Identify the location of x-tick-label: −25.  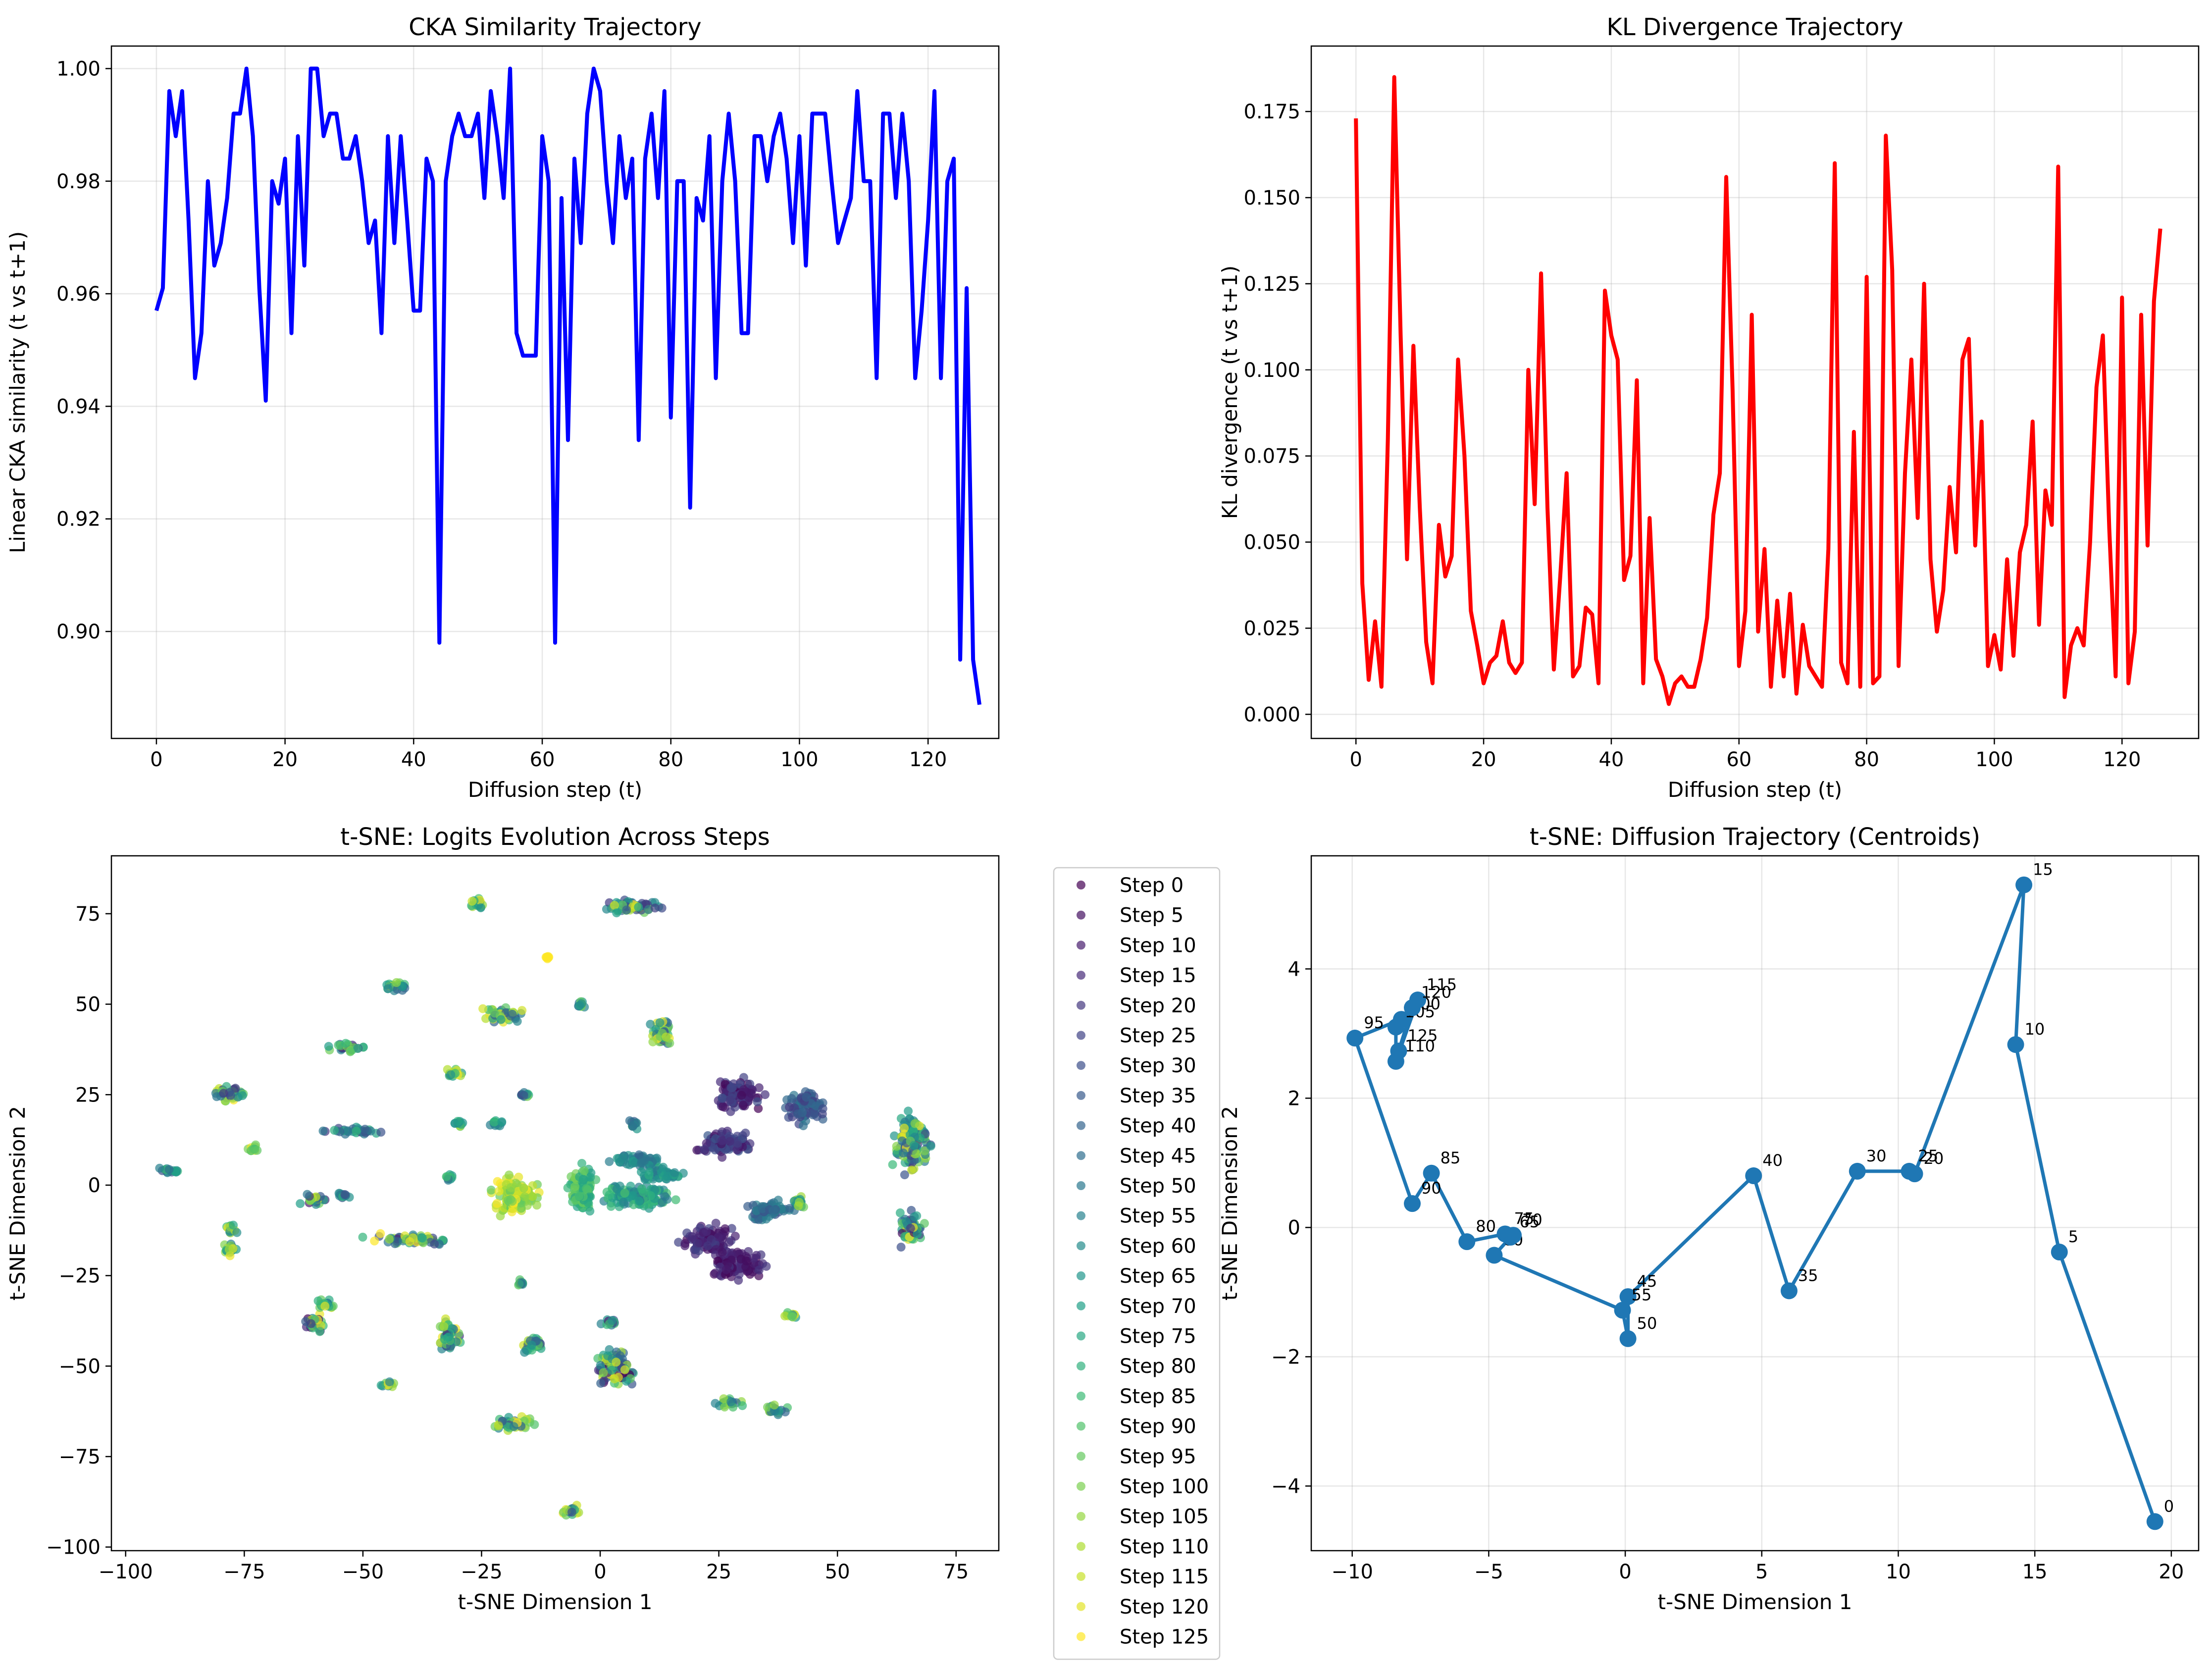
(481, 1572).